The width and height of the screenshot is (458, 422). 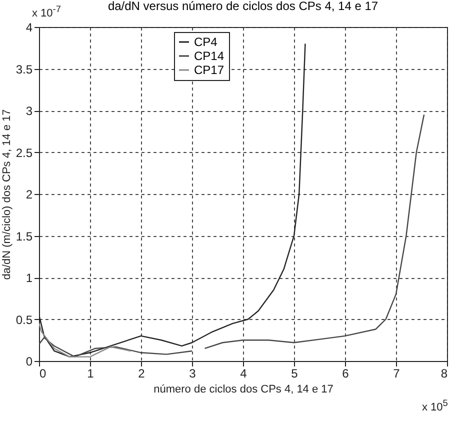 What do you see at coordinates (46, 12) in the screenshot?
I see `text: x 10$^{-7}$` at bounding box center [46, 12].